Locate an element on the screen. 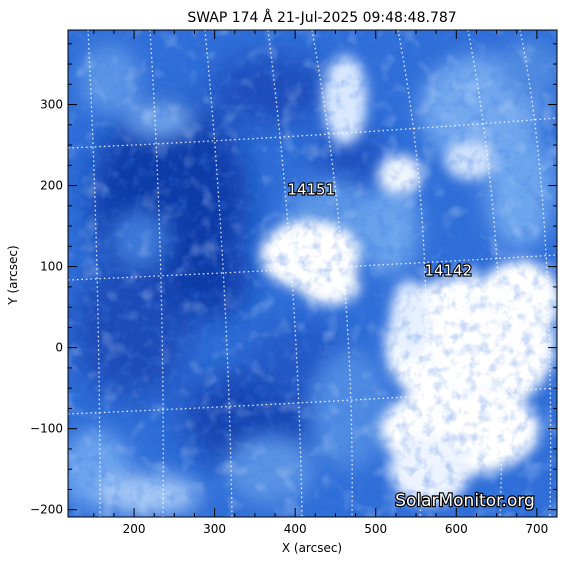 This screenshot has height=564, width=564. x-axis-tick-labels: 200 300 400 500 600 700 is located at coordinates (336, 529).